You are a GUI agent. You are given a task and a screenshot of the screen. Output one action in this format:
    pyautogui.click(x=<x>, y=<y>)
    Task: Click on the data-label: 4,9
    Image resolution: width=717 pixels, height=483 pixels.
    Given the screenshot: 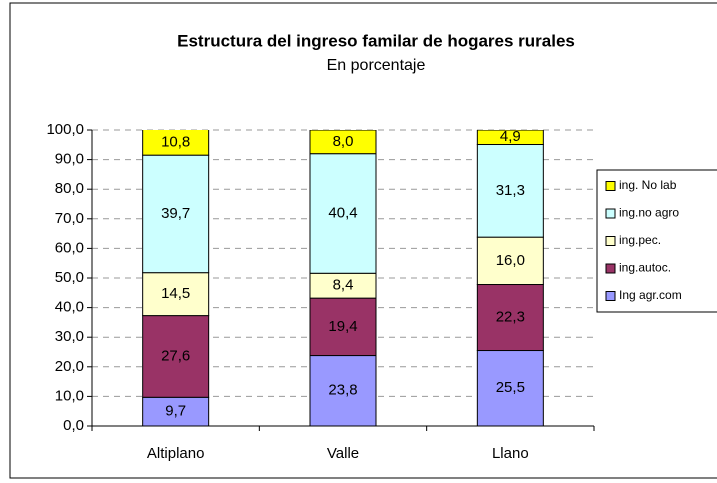 What is the action you would take?
    pyautogui.click(x=510, y=136)
    